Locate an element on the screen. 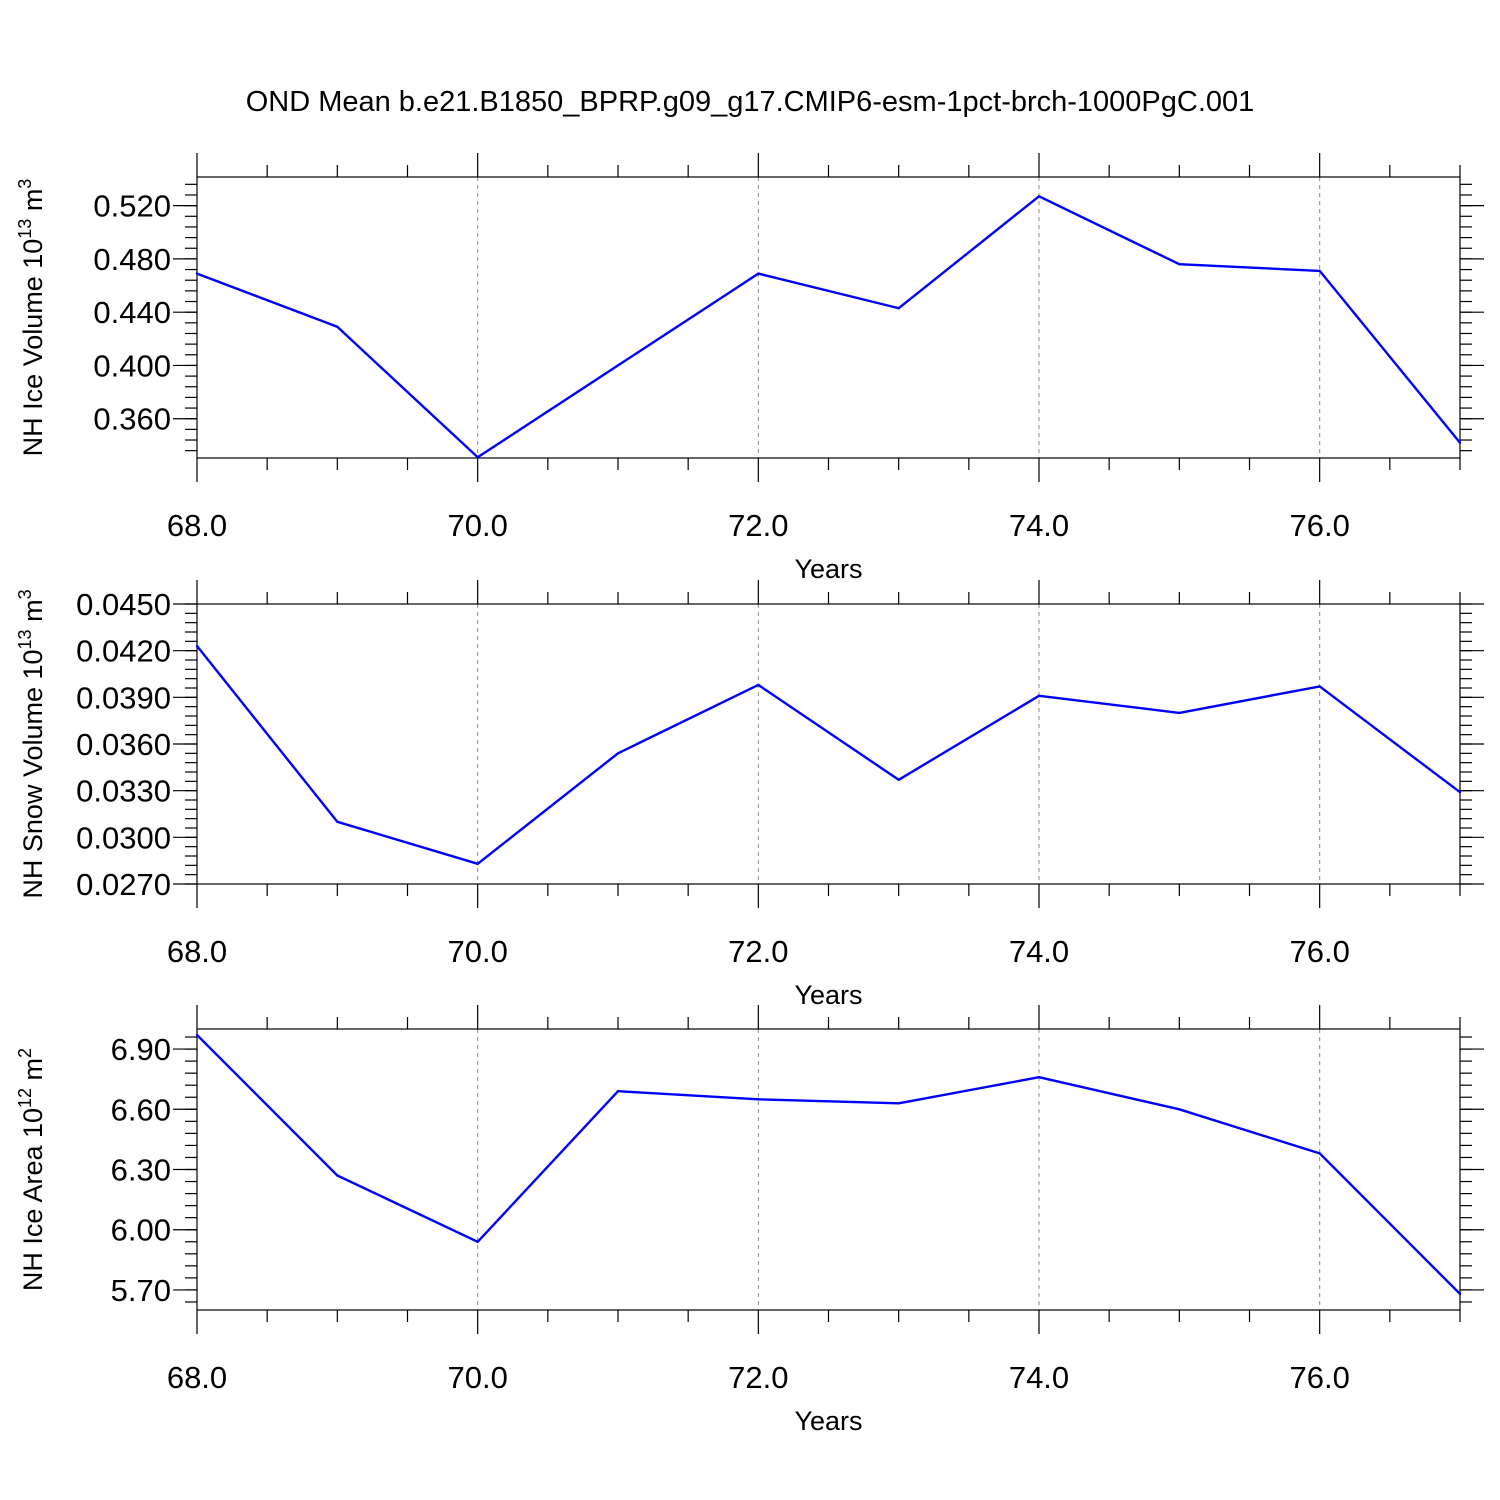  y-tick-label: 0.0360 is located at coordinates (123, 744).